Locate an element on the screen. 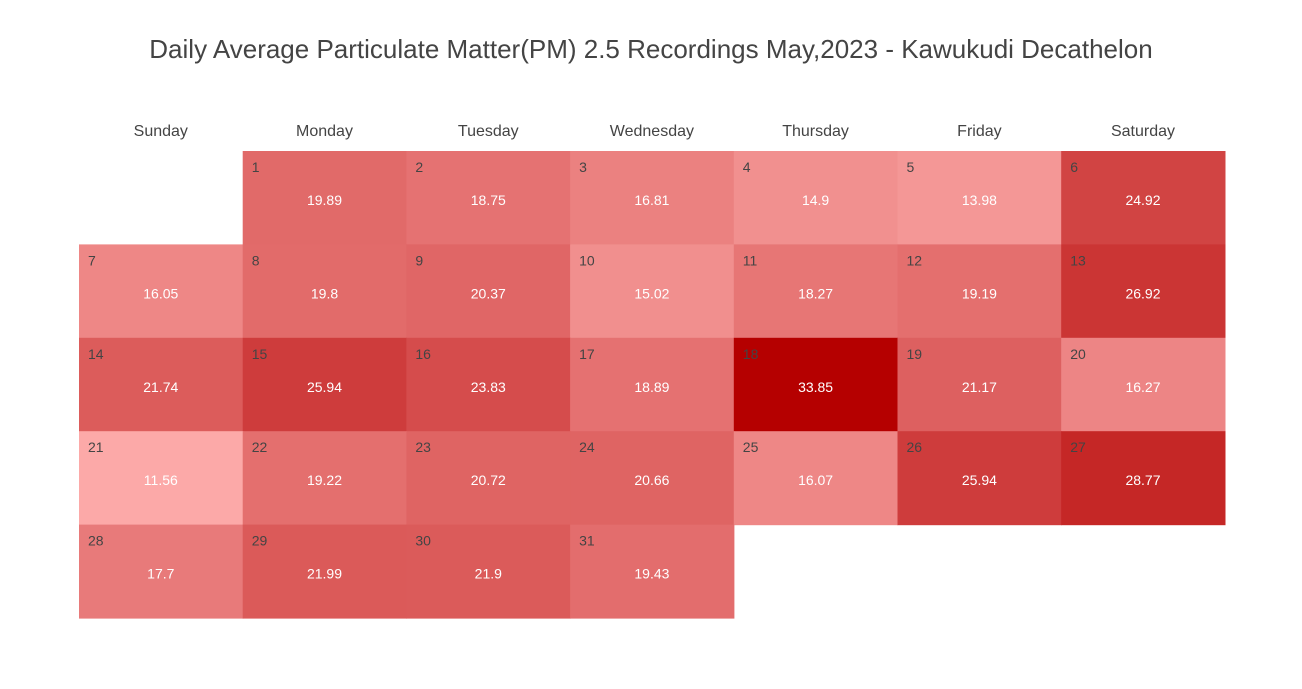  day-cell: 24 20.66 is located at coordinates (652, 478).